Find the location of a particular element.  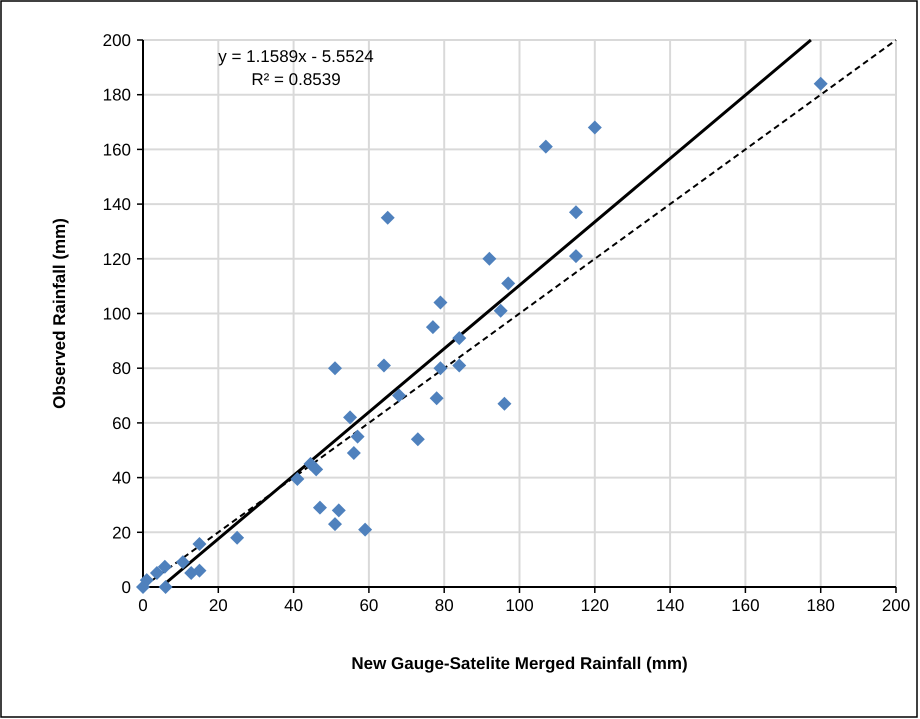

y-tick-label: 180 is located at coordinates (116, 95).